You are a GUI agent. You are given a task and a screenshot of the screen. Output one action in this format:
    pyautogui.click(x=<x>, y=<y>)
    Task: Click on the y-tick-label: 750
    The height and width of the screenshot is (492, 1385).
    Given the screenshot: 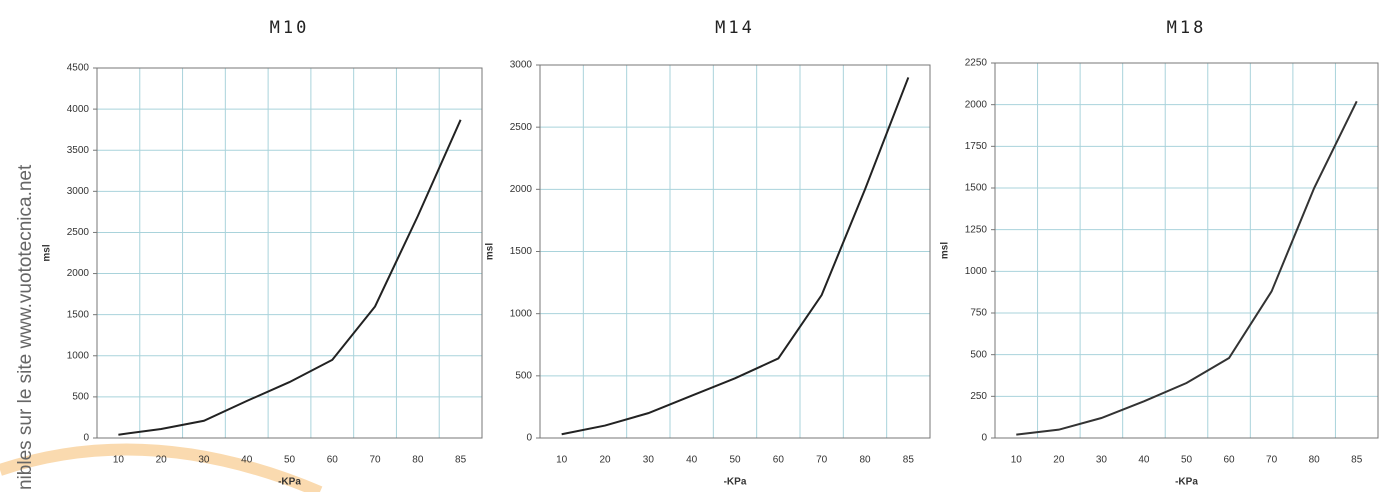 What is the action you would take?
    pyautogui.click(x=978, y=313)
    